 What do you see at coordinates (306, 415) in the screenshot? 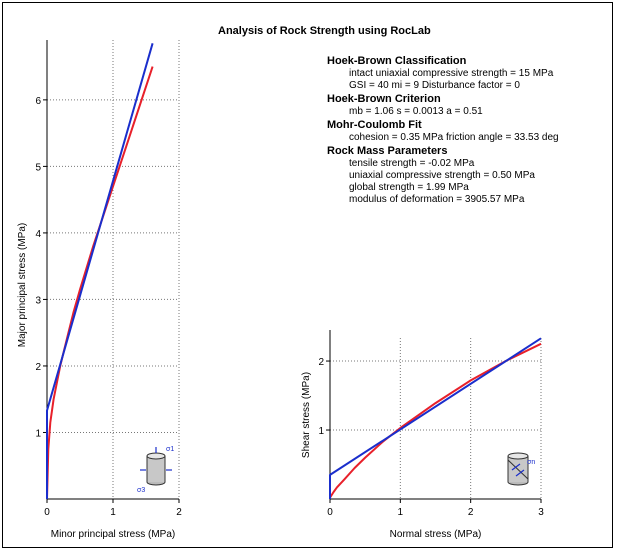
I see `y-axis-label: Shear stress (MPa)` at bounding box center [306, 415].